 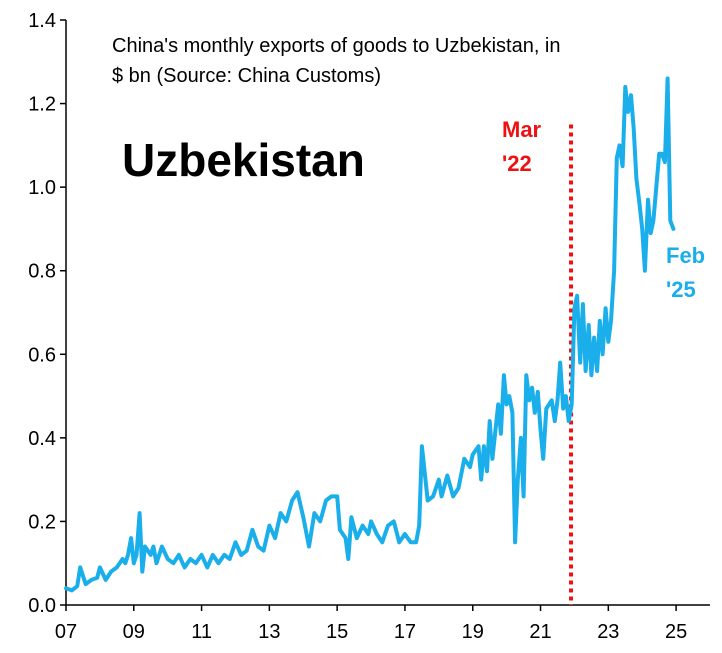 I want to click on x-tick-label: 13, so click(x=269, y=632).